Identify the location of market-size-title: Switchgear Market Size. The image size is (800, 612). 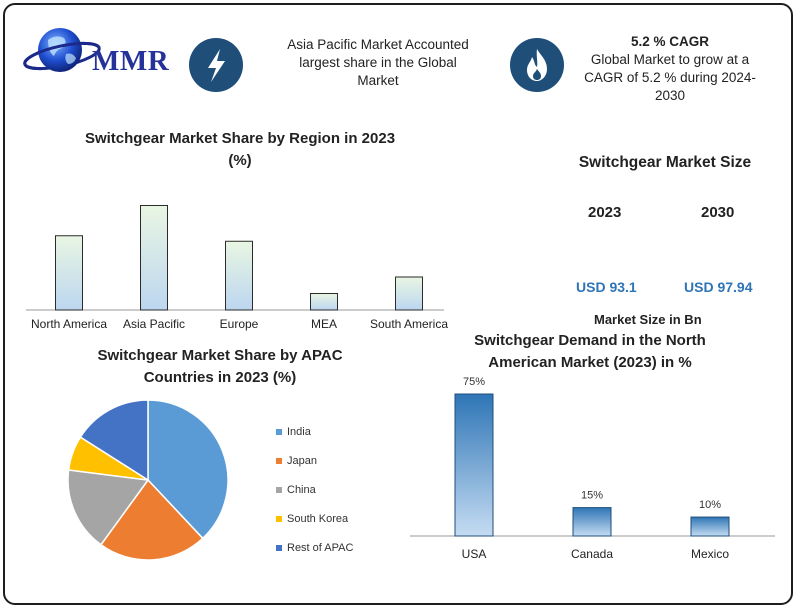
(665, 162).